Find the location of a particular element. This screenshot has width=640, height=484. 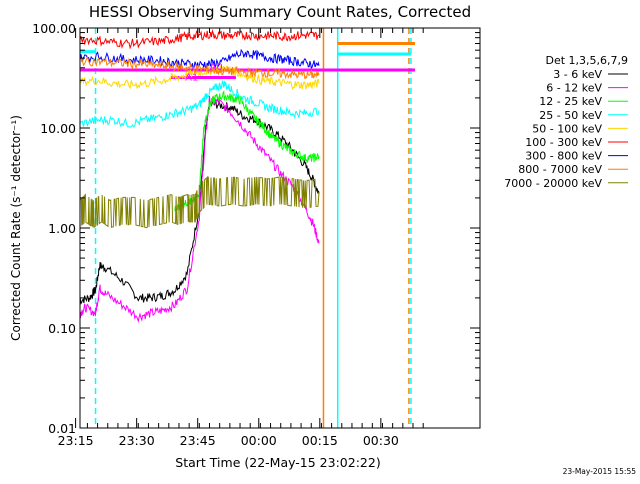

x-tick-label: 23:15 is located at coordinates (76, 440).